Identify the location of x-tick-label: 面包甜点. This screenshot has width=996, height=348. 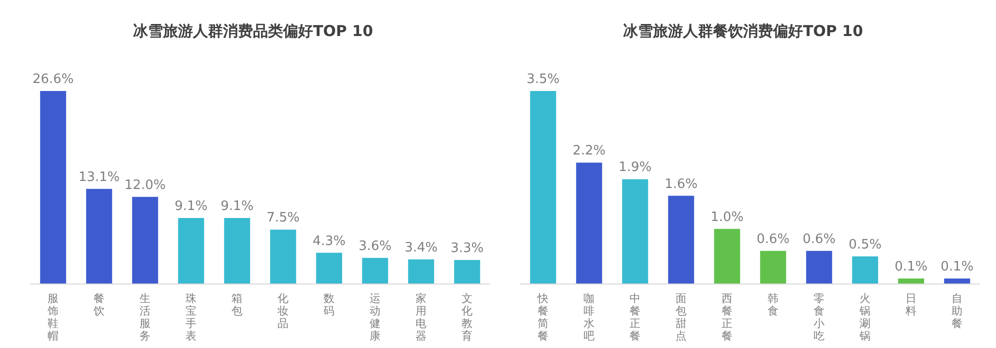
(681, 317).